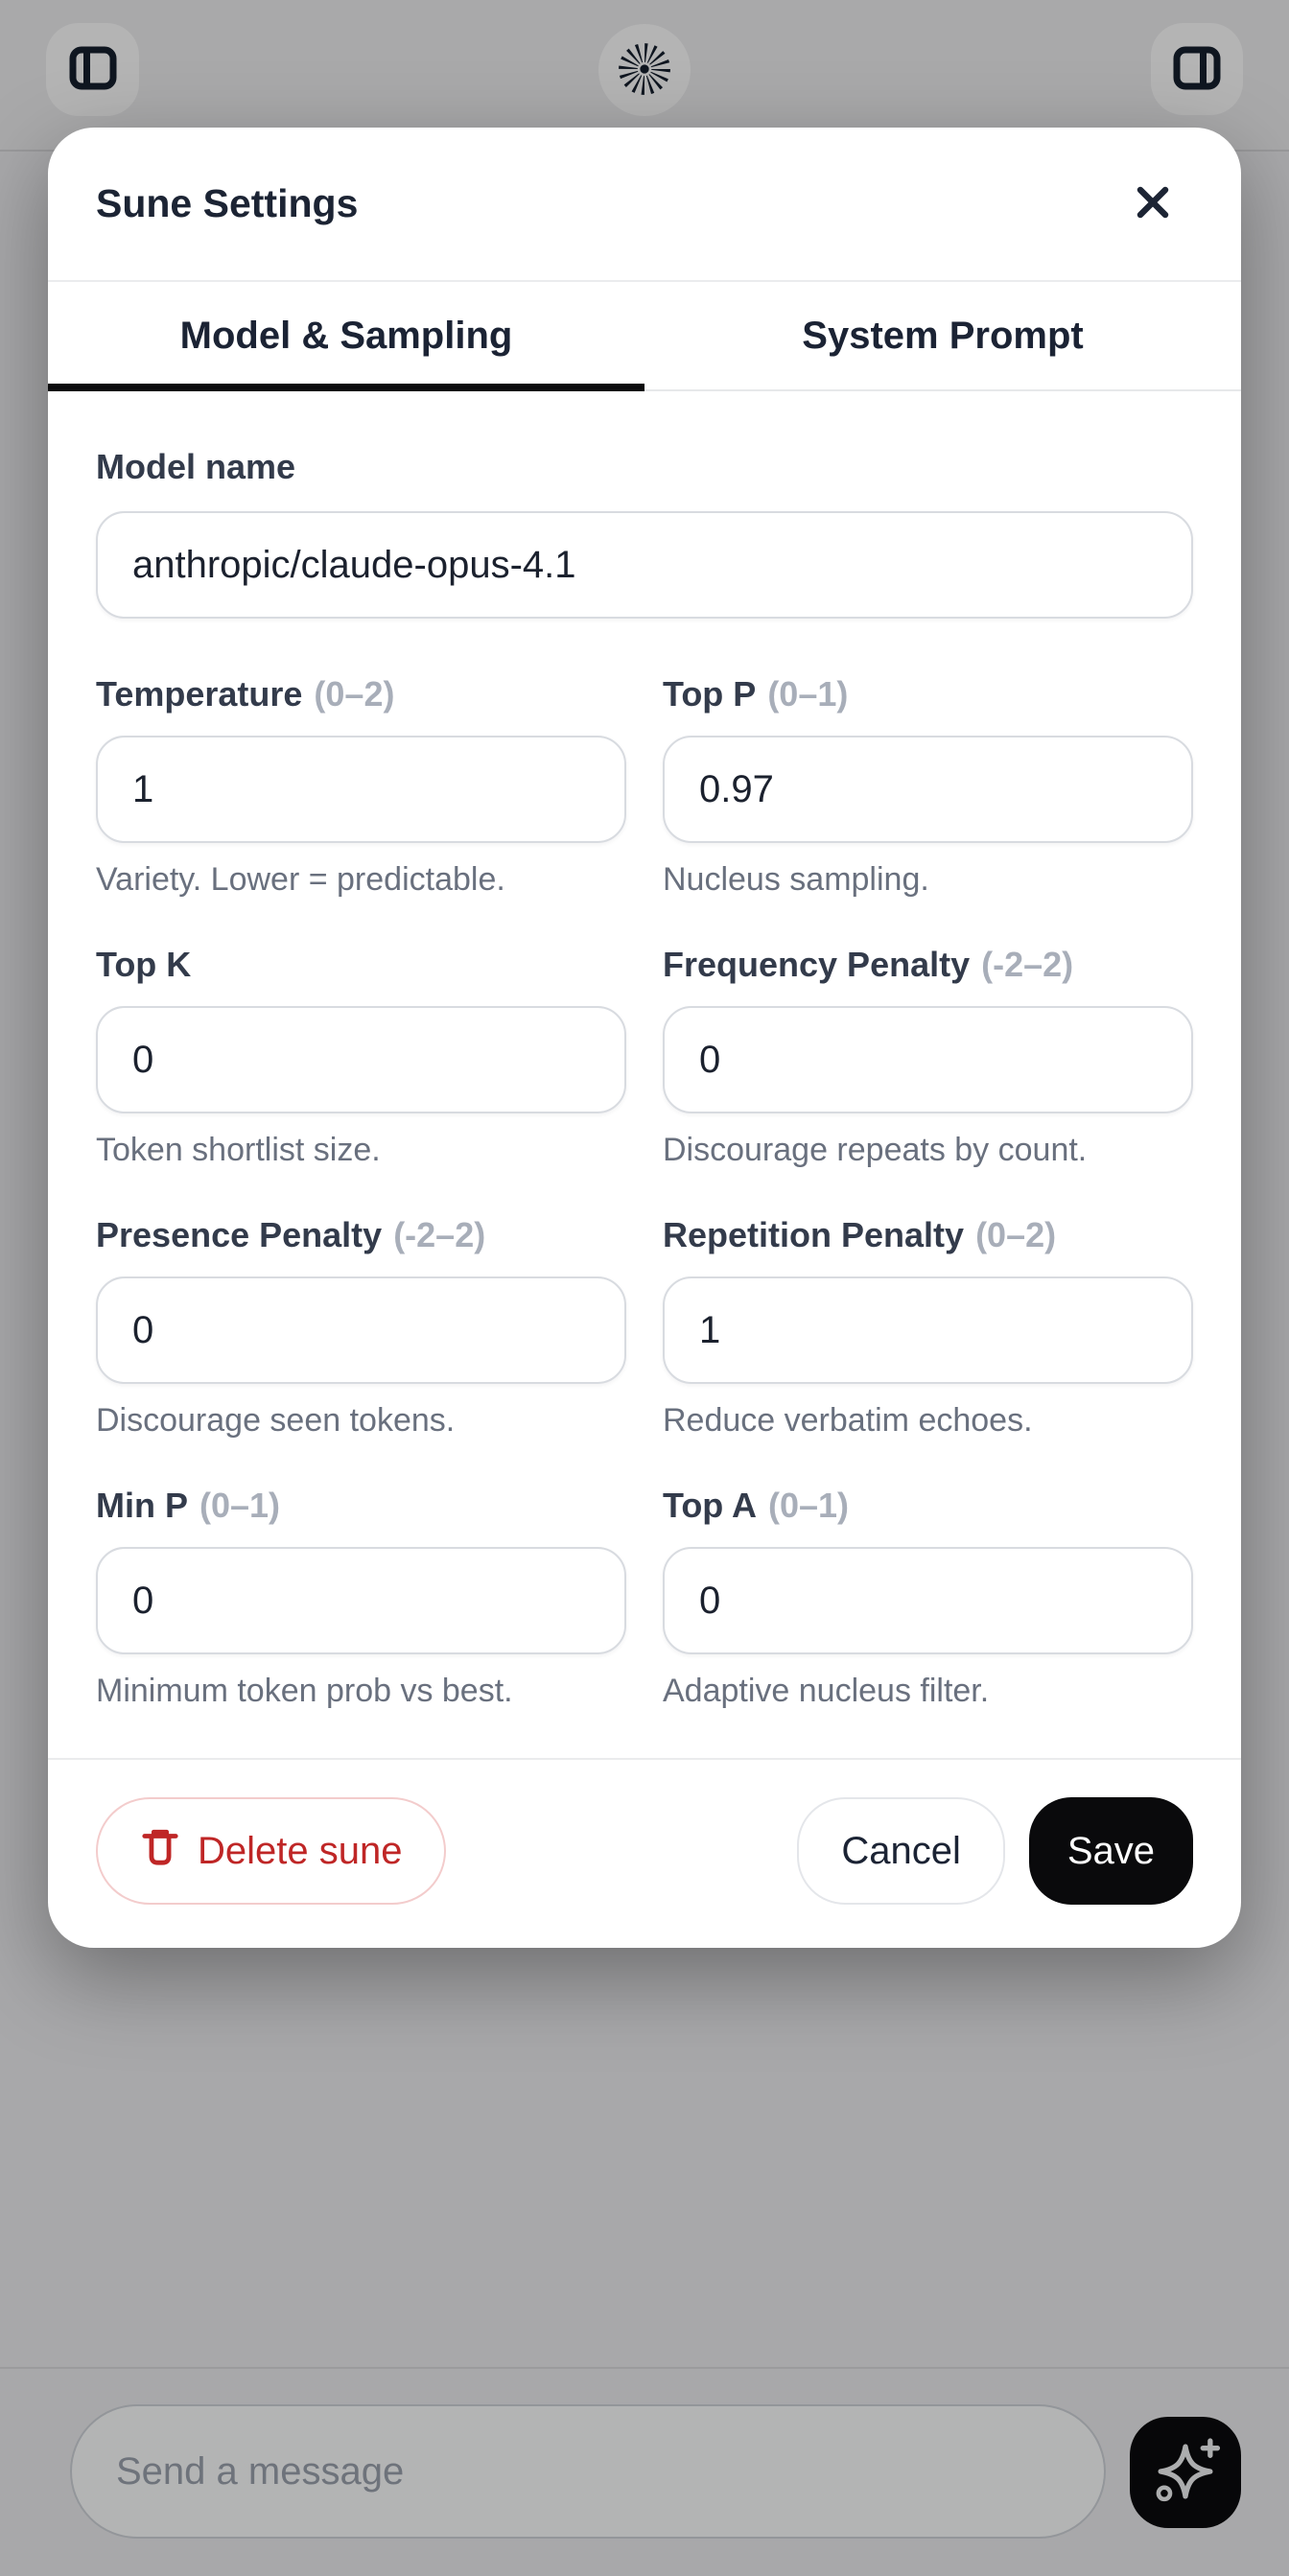  I want to click on min-p-field: Min P (0–1) Minimum token prob vs best., so click(361, 1597).